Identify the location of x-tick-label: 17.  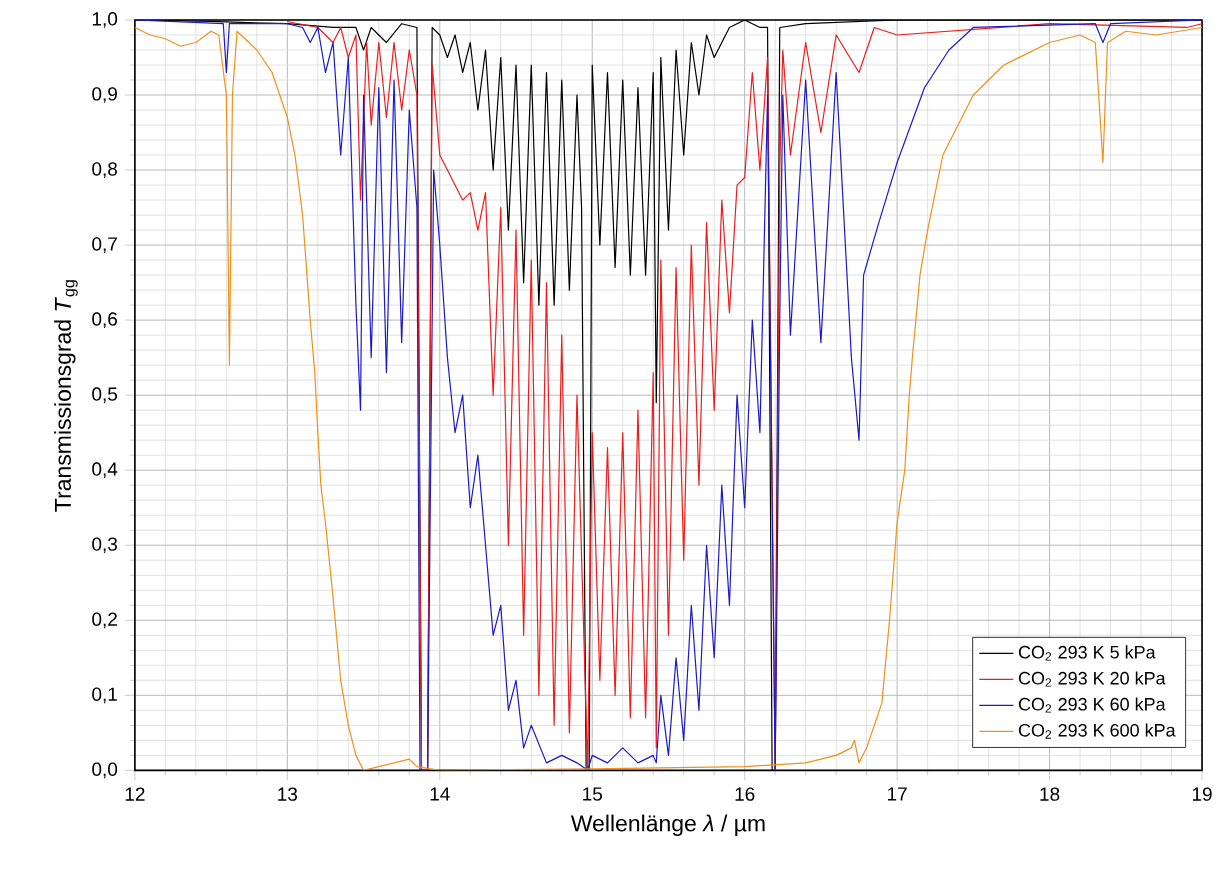
(897, 794).